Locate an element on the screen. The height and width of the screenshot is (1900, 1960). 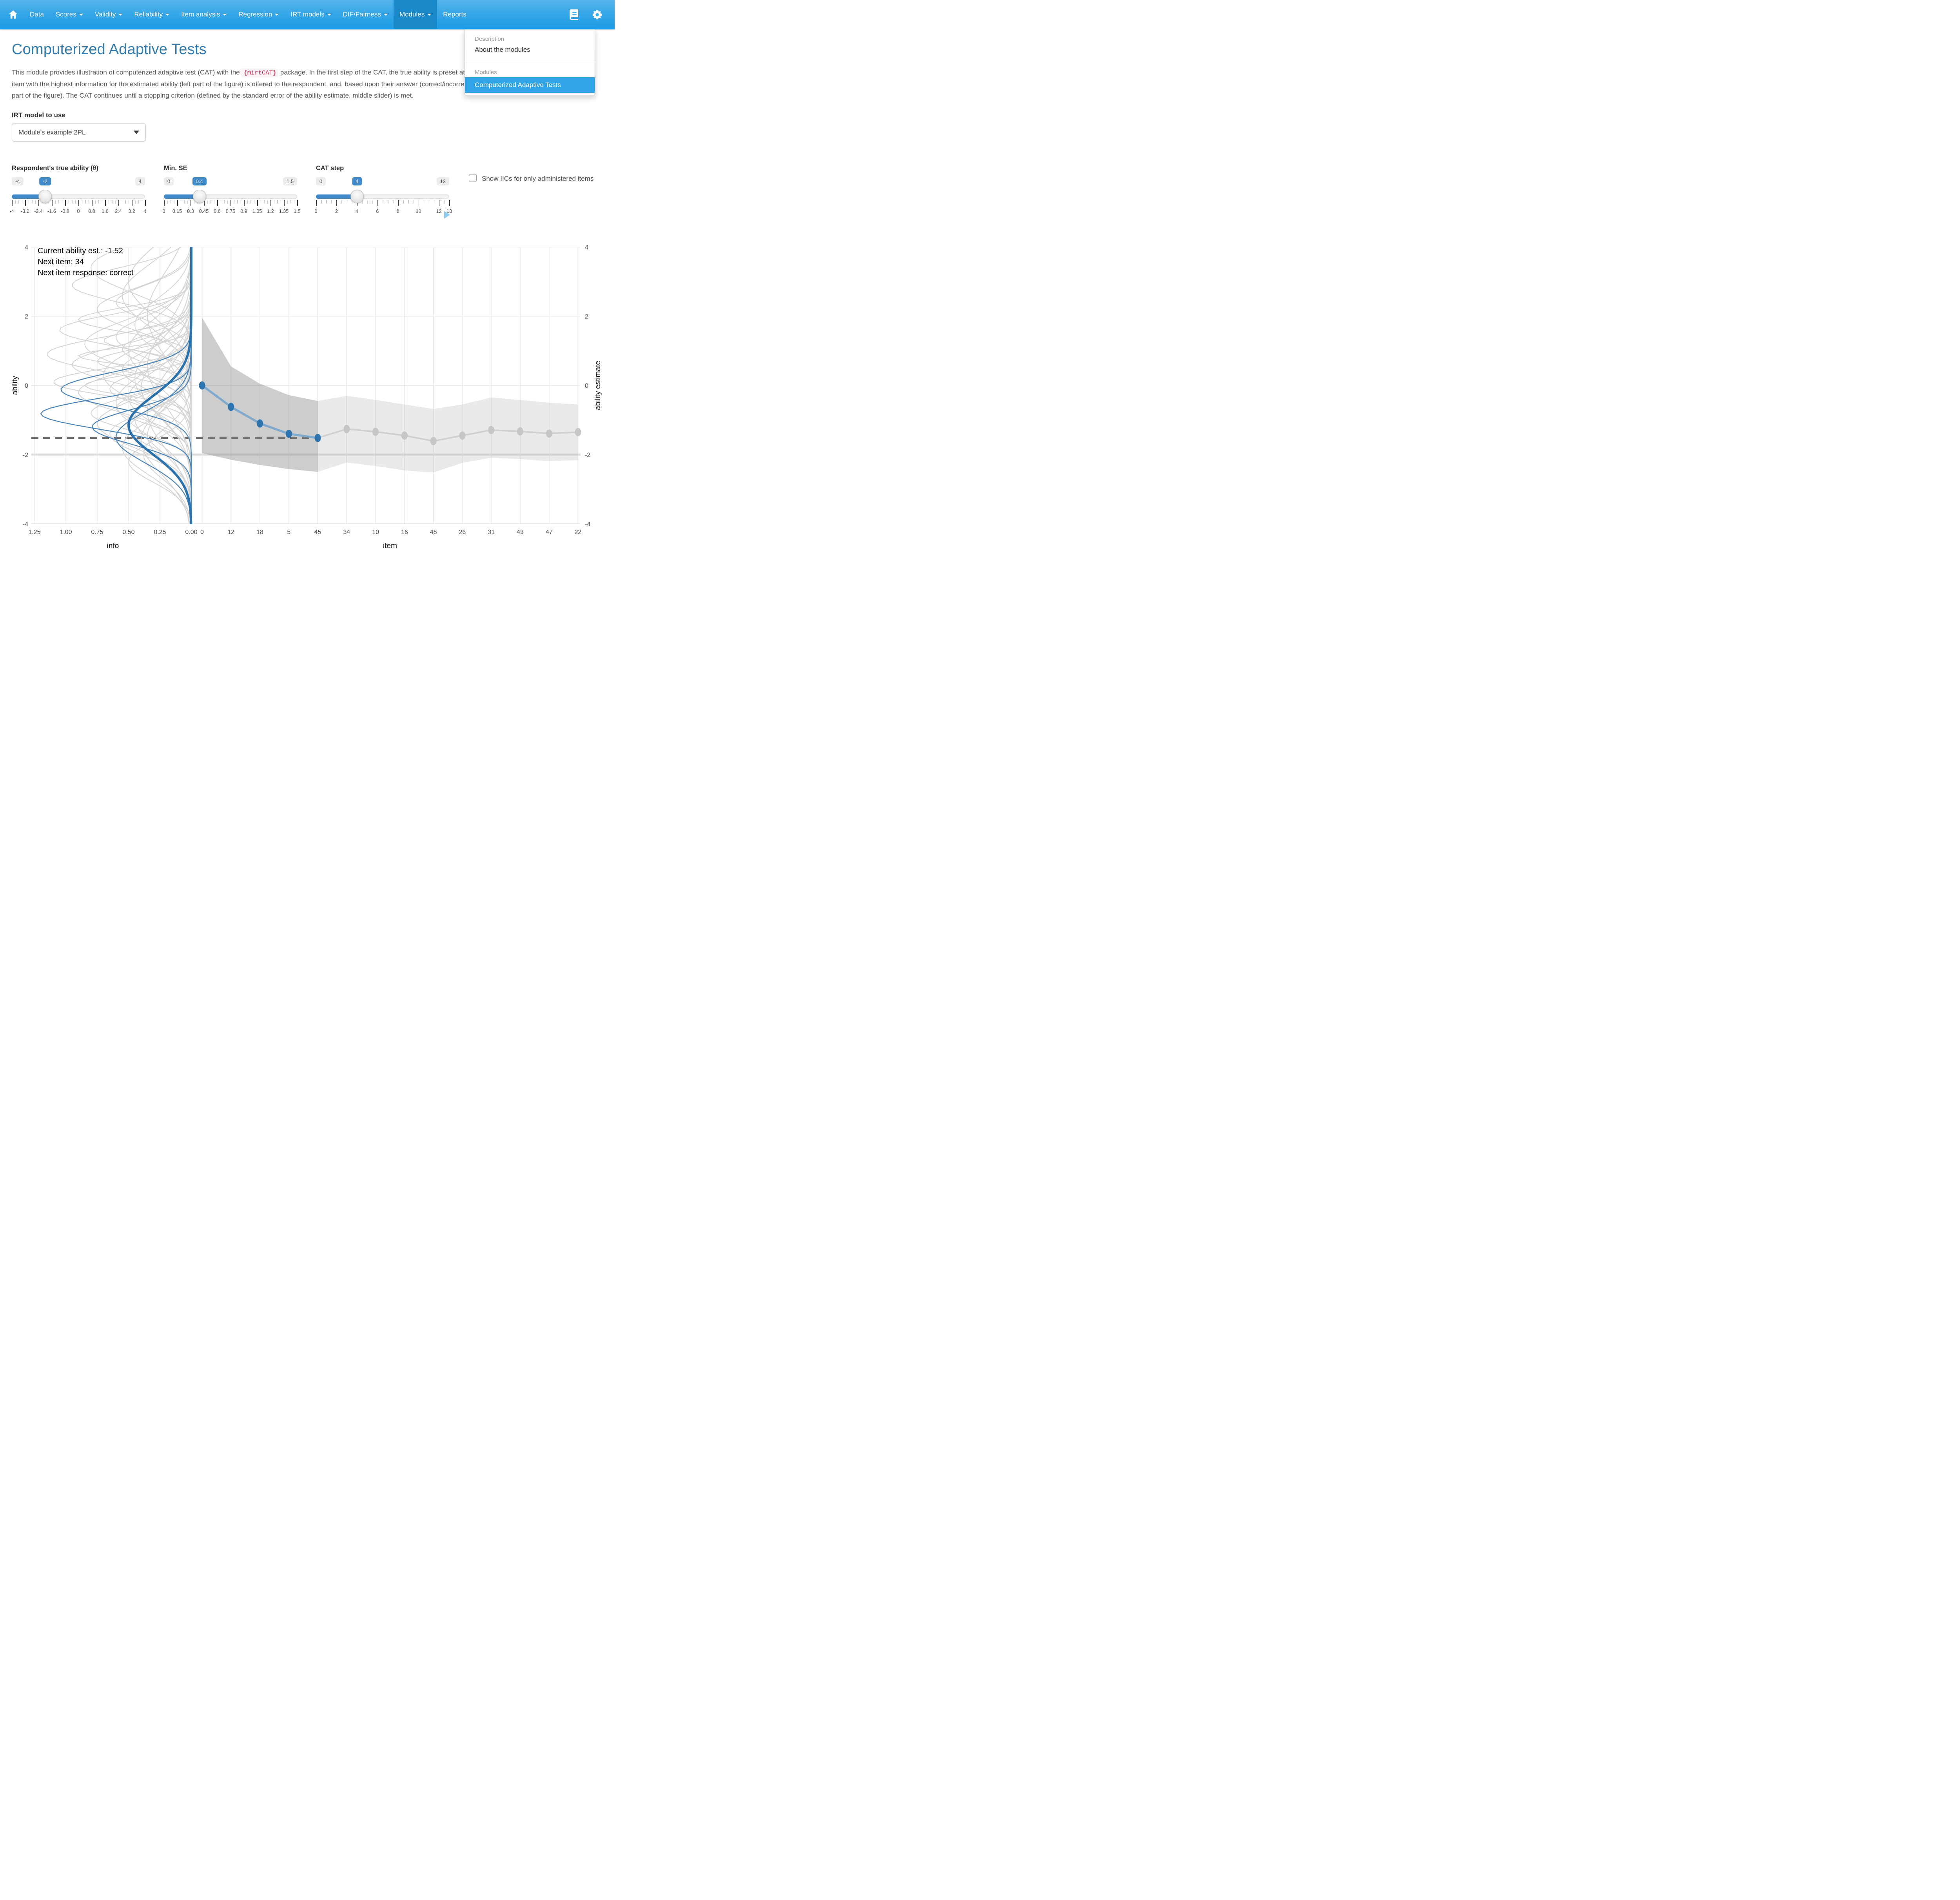
slider-fill is located at coordinates (182, 197).